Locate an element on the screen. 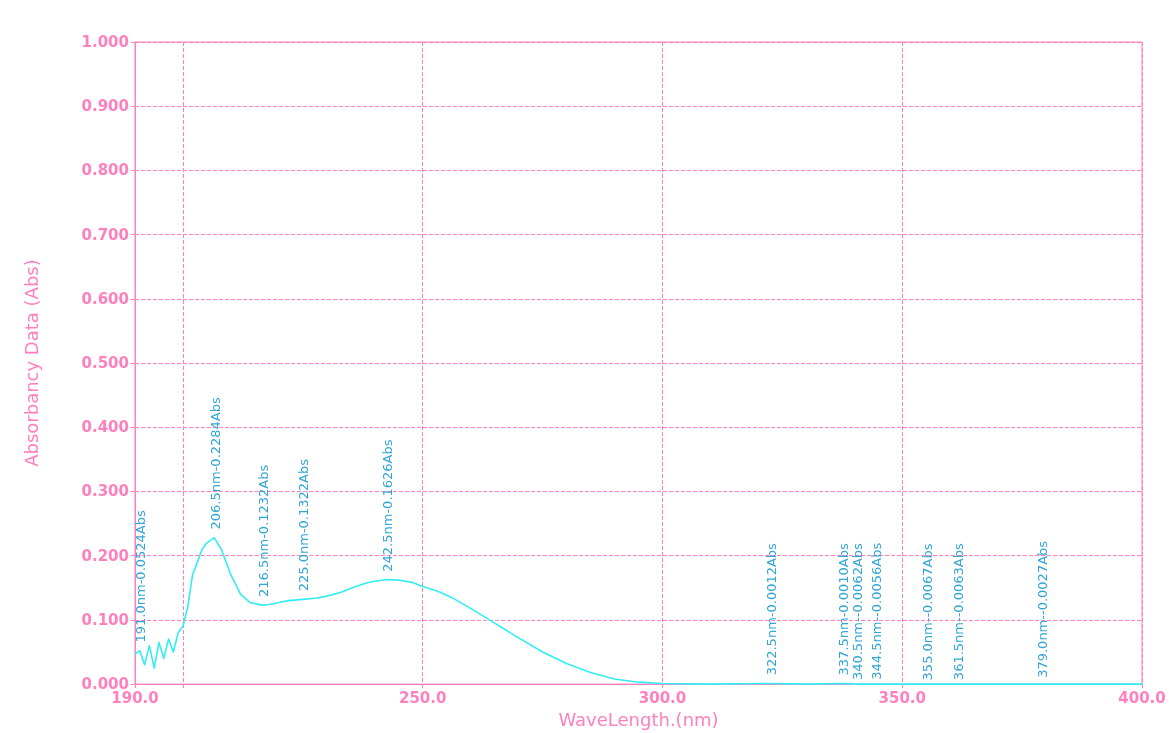 The width and height of the screenshot is (1175, 733). x-axis-title: WaveLength.(nm) is located at coordinates (638, 719).